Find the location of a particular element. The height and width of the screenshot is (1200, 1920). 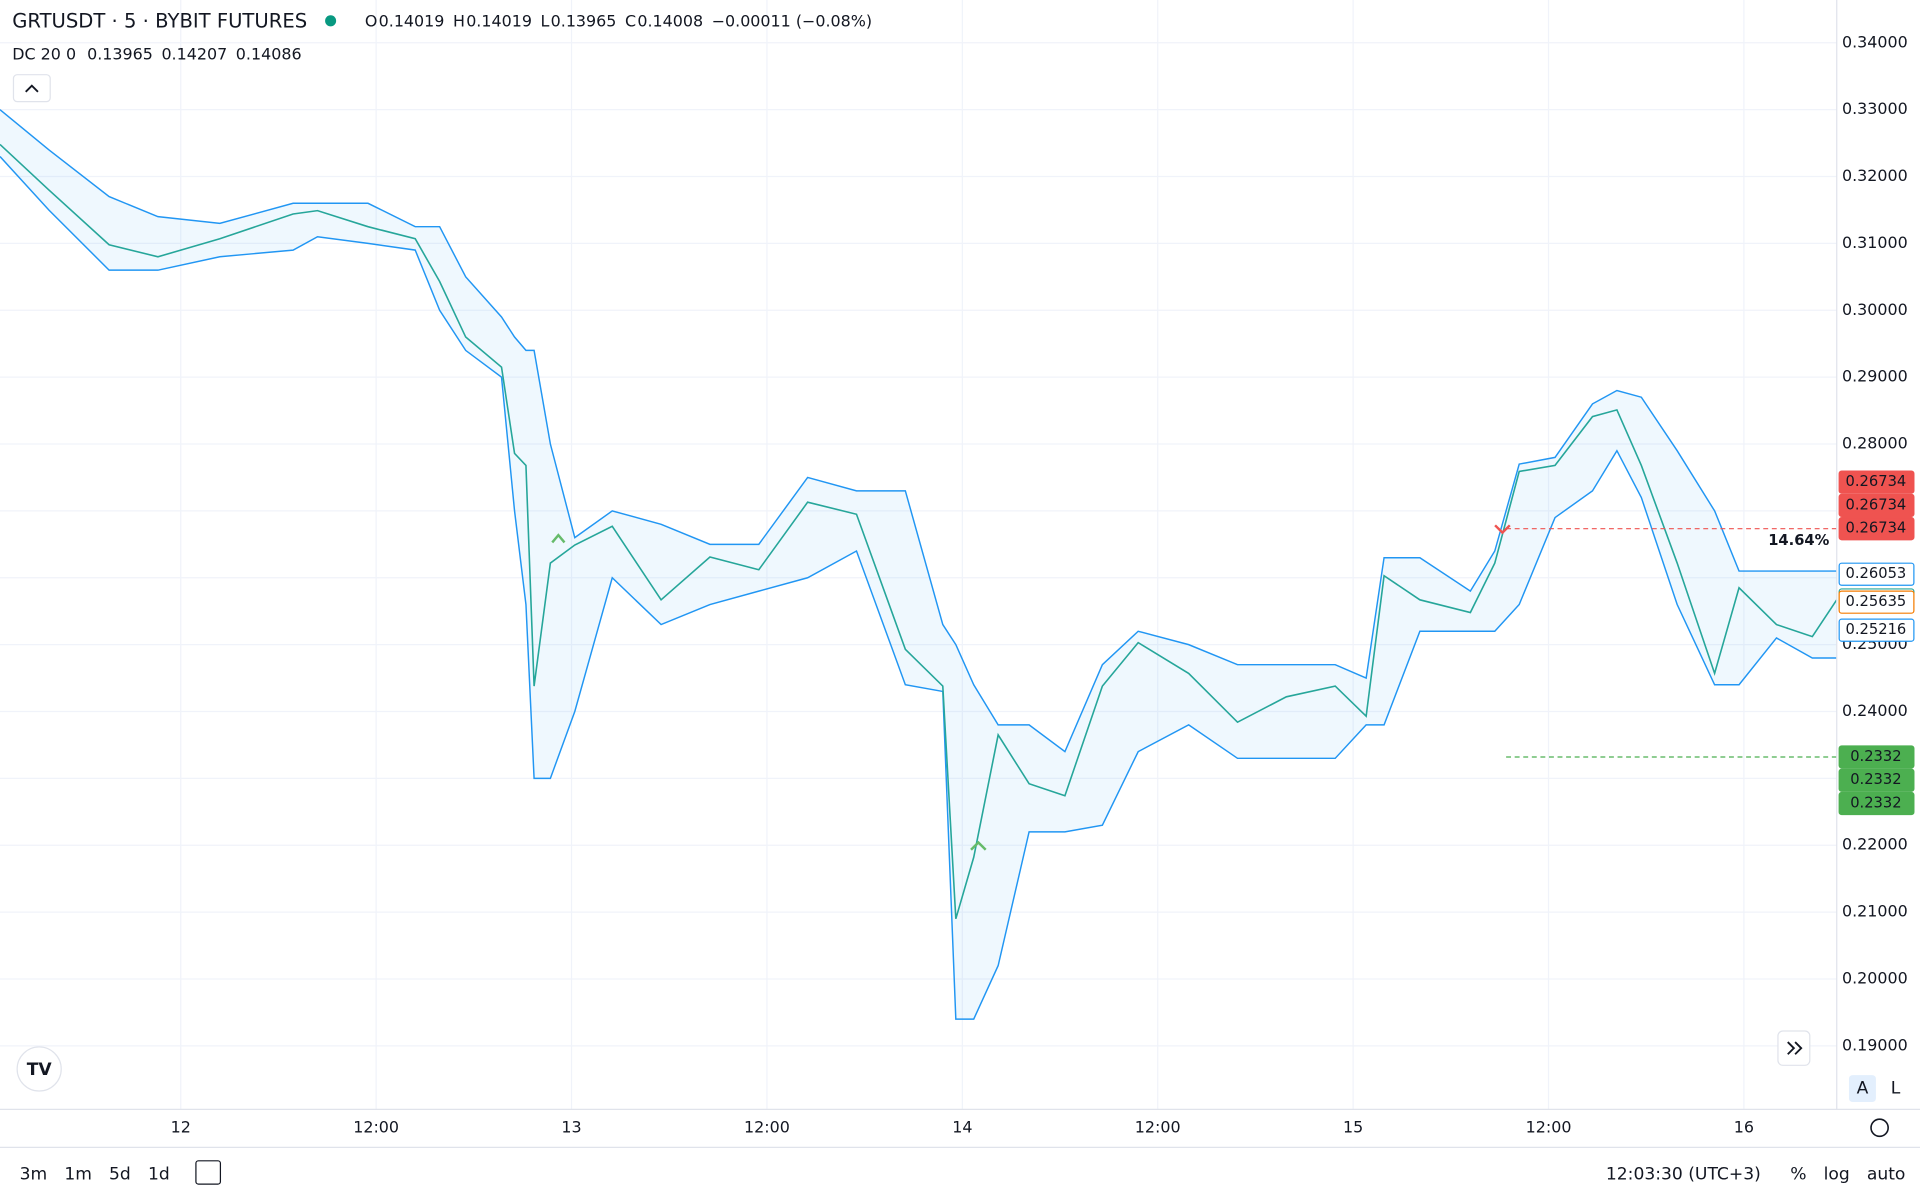

settings-icon is located at coordinates (1879, 1128).